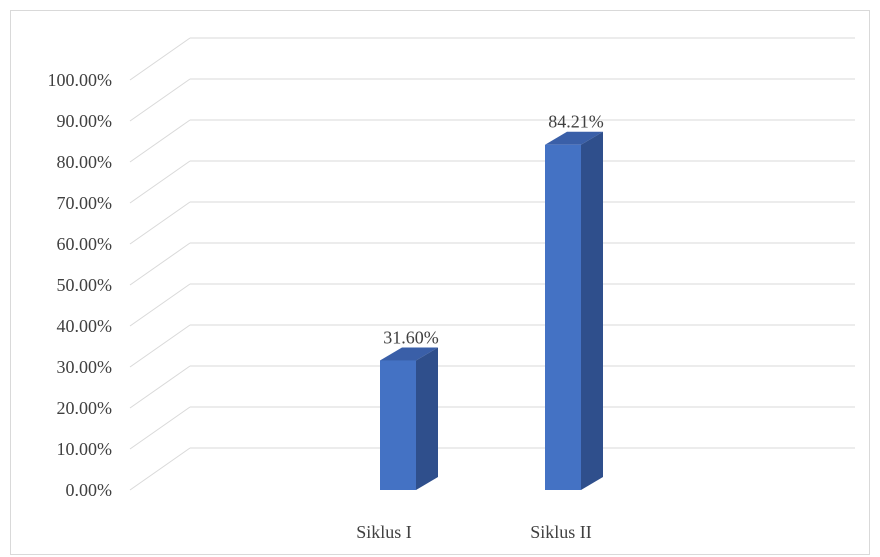 The width and height of the screenshot is (880, 557). I want to click on y-tick-label: 100.00%, so click(80, 80).